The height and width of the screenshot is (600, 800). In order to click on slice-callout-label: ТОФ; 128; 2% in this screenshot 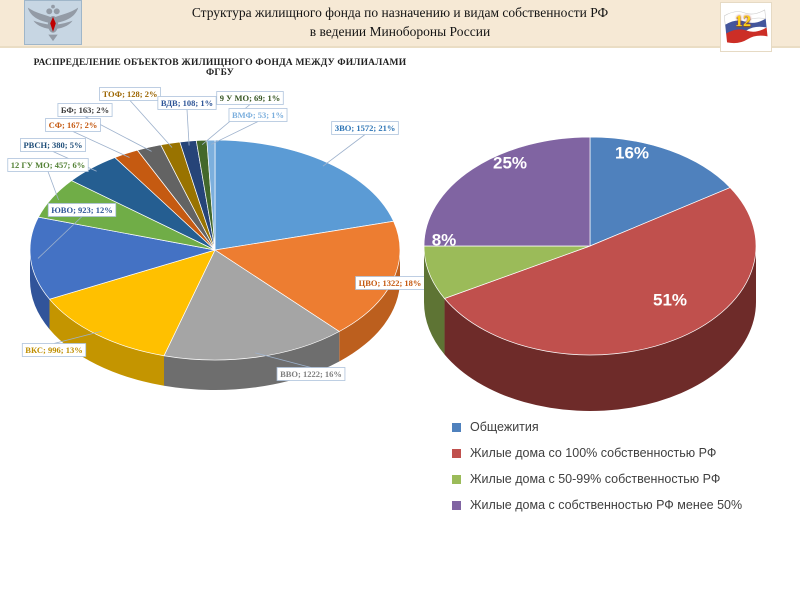, I will do `click(130, 94)`.